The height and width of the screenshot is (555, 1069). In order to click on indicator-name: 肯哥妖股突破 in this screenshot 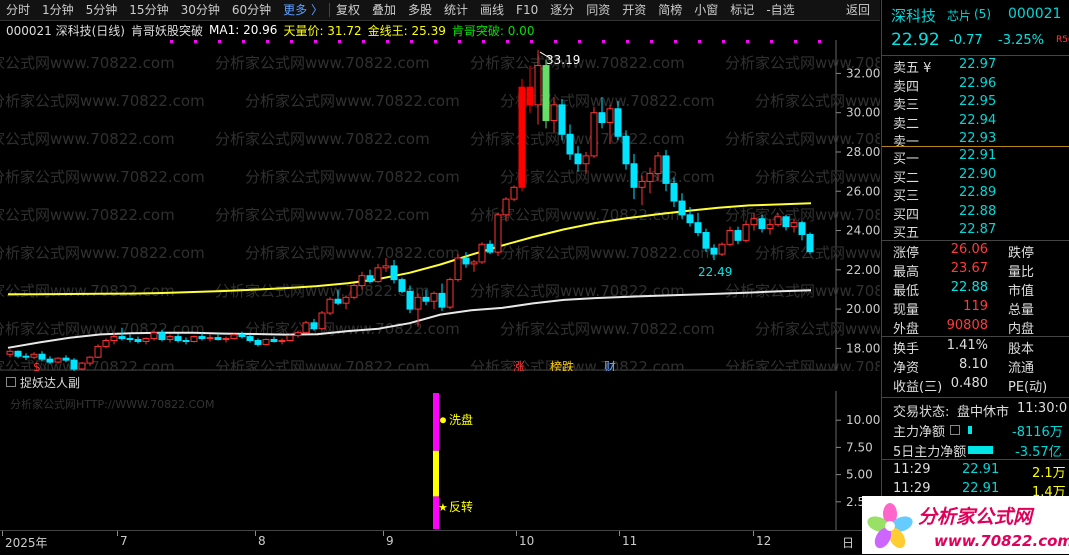, I will do `click(167, 30)`.